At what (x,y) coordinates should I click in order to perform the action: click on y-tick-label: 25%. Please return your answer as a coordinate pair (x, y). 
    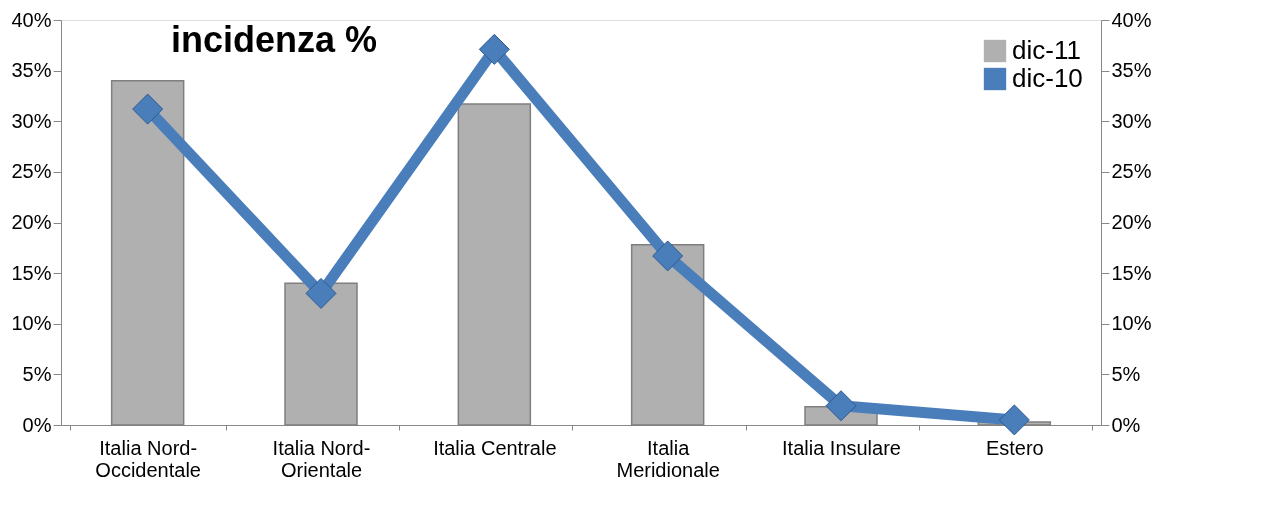
    Looking at the image, I should click on (31, 171).